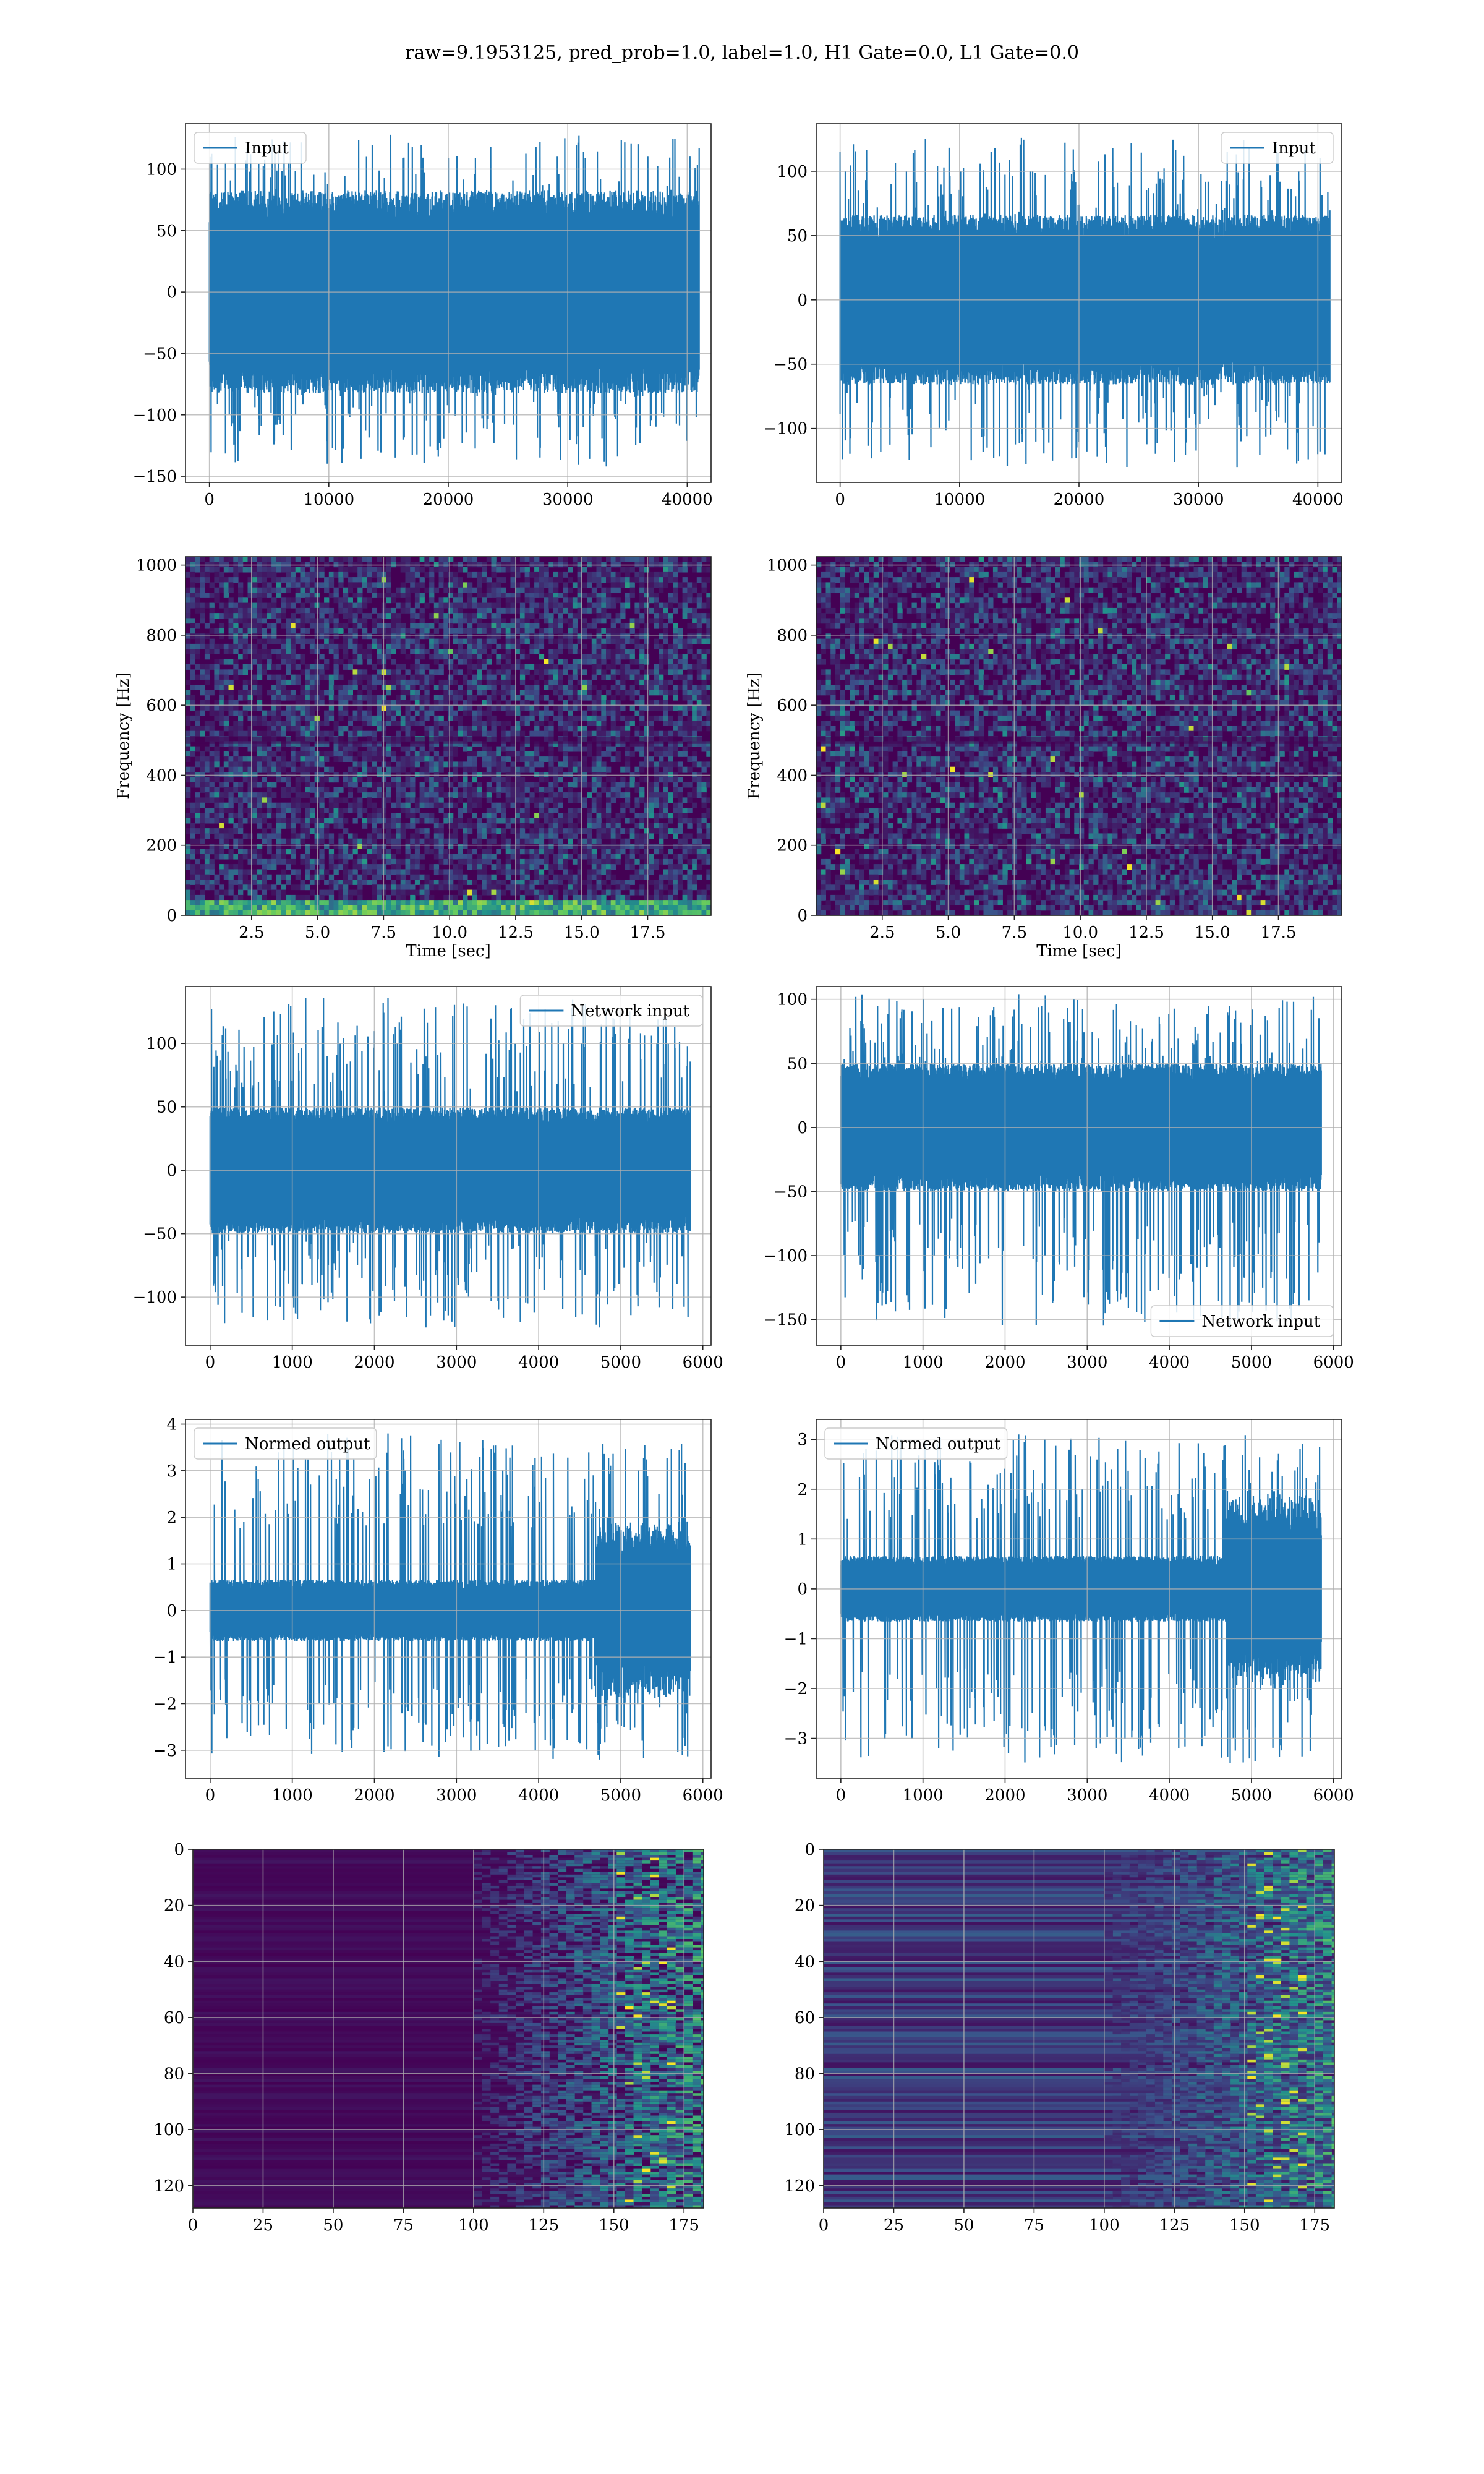 Image resolution: width=1484 pixels, height=2474 pixels. I want to click on panel-feature-map-l1: 0 25 50 75 100 125 150 175 0 20 40 60 80 100 120, so click(1059, 2038).